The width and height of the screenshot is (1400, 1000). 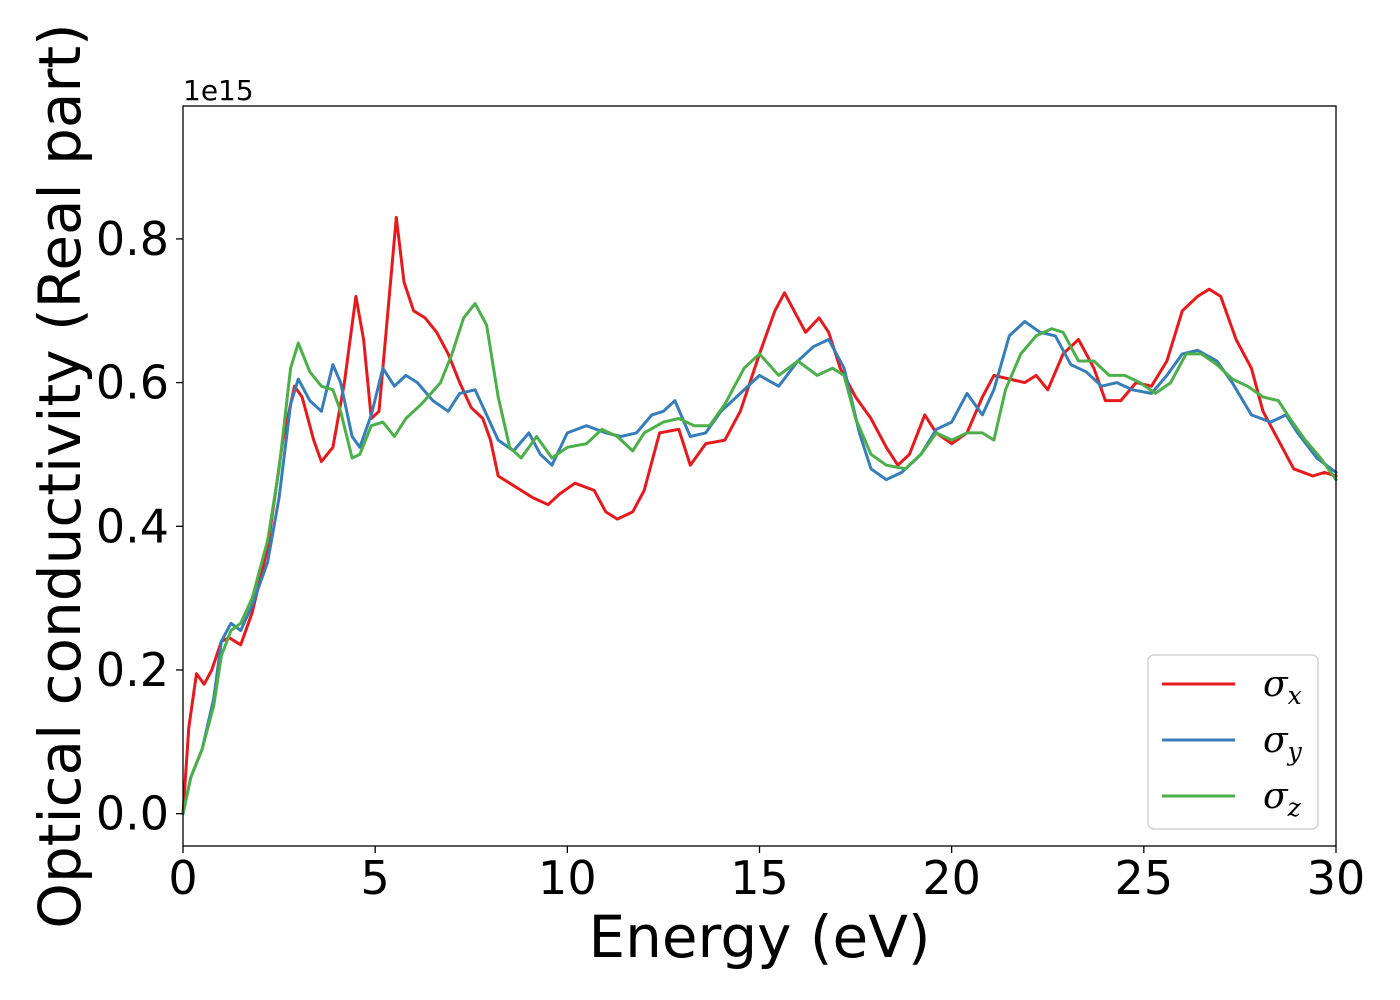 What do you see at coordinates (60, 475) in the screenshot?
I see `y-axis-label: Optical conductivity (Real part)` at bounding box center [60, 475].